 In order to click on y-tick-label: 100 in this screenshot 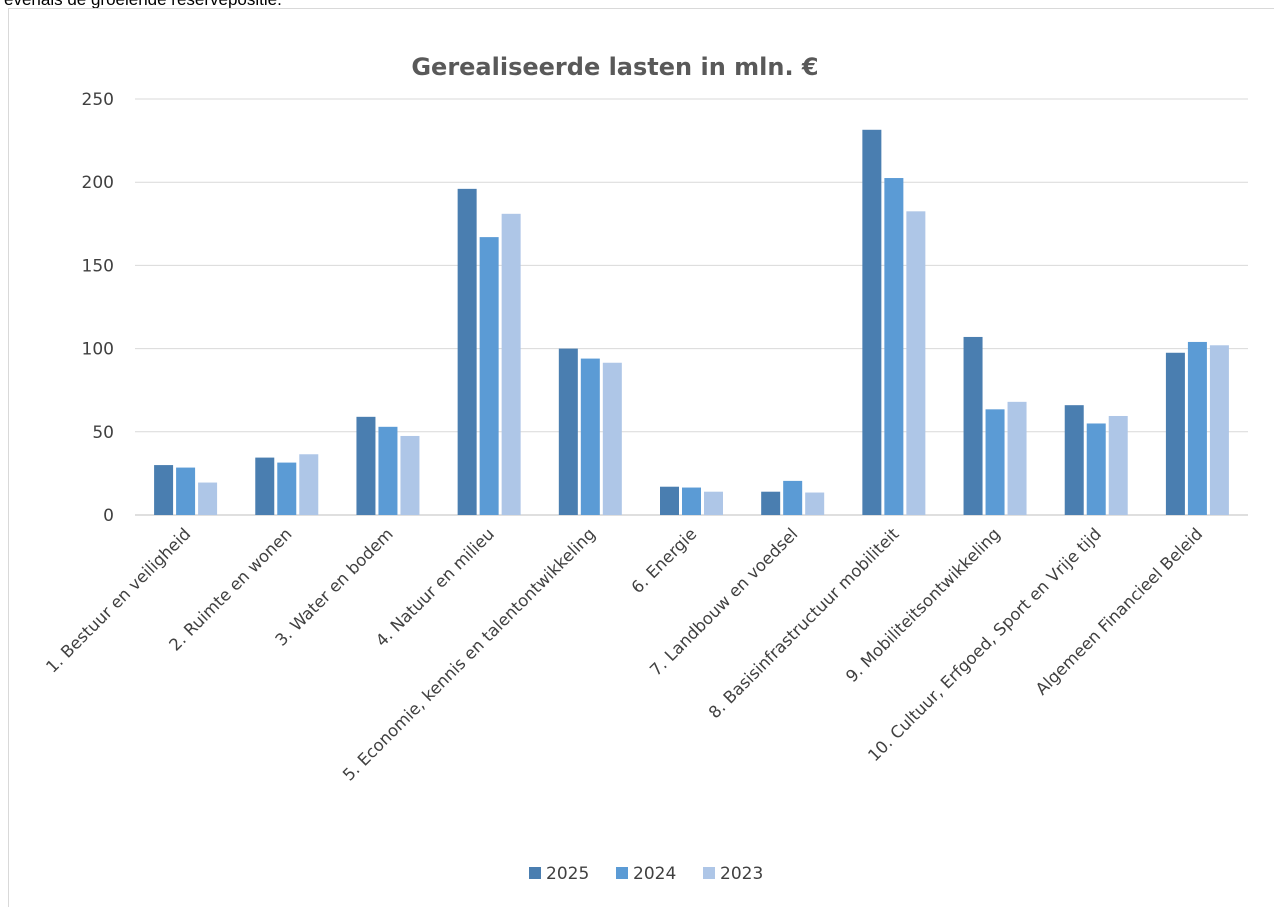, I will do `click(98, 350)`.